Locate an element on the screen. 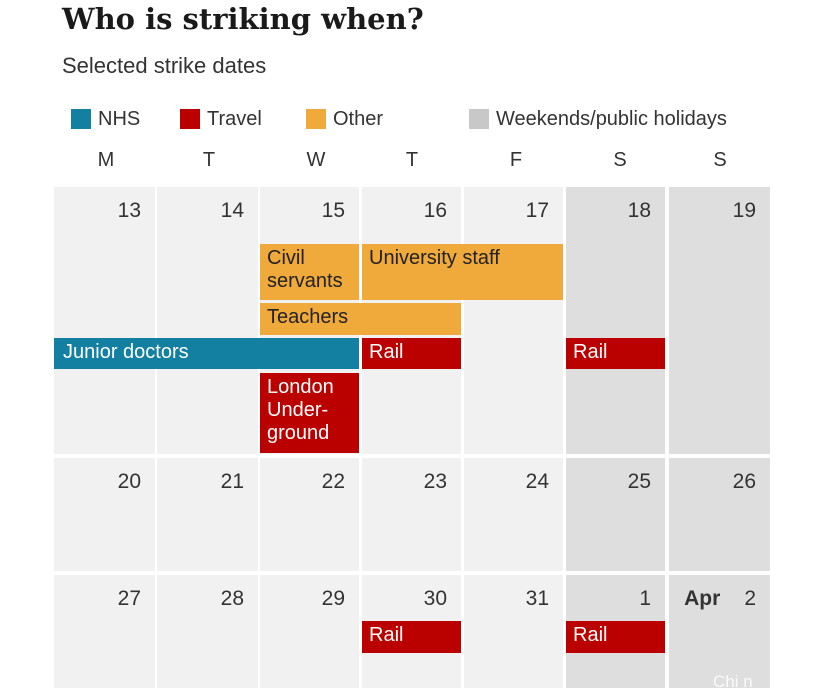 This screenshot has height=697, width=825. day-number: 23 is located at coordinates (435, 482).